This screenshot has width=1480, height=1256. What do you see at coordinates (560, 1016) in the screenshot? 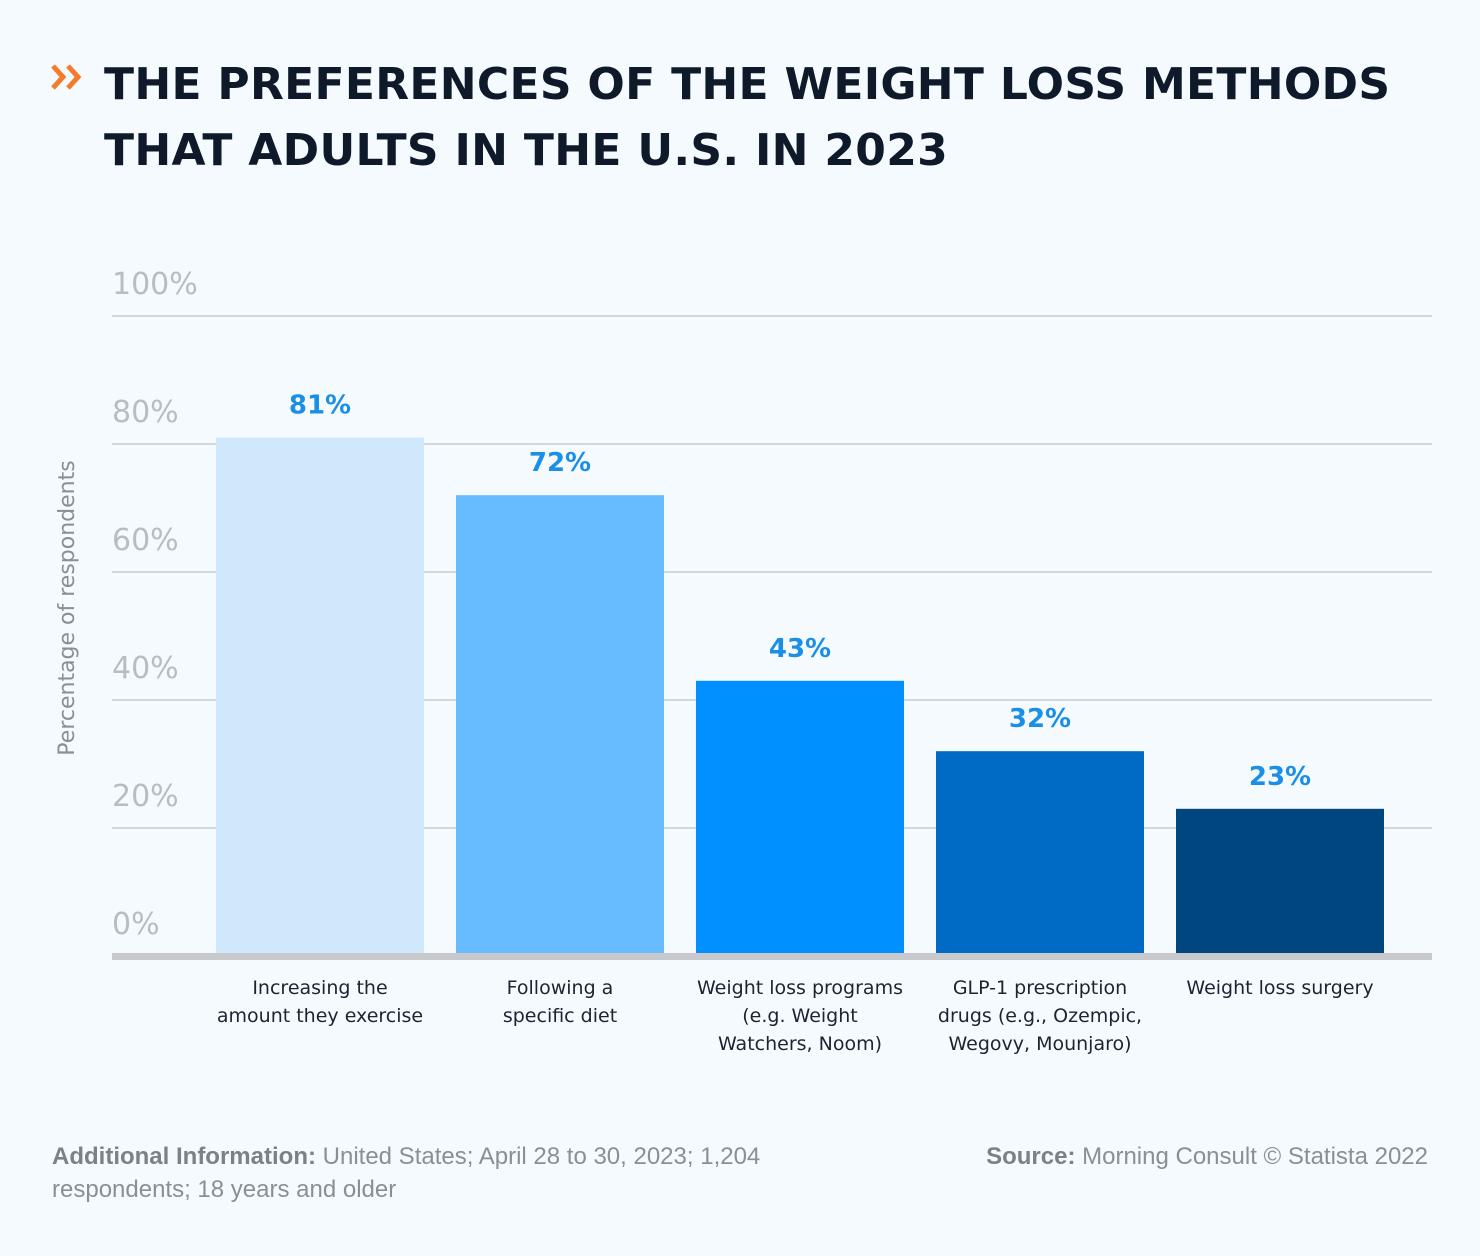
I see `x-tick-label: specific diet` at bounding box center [560, 1016].